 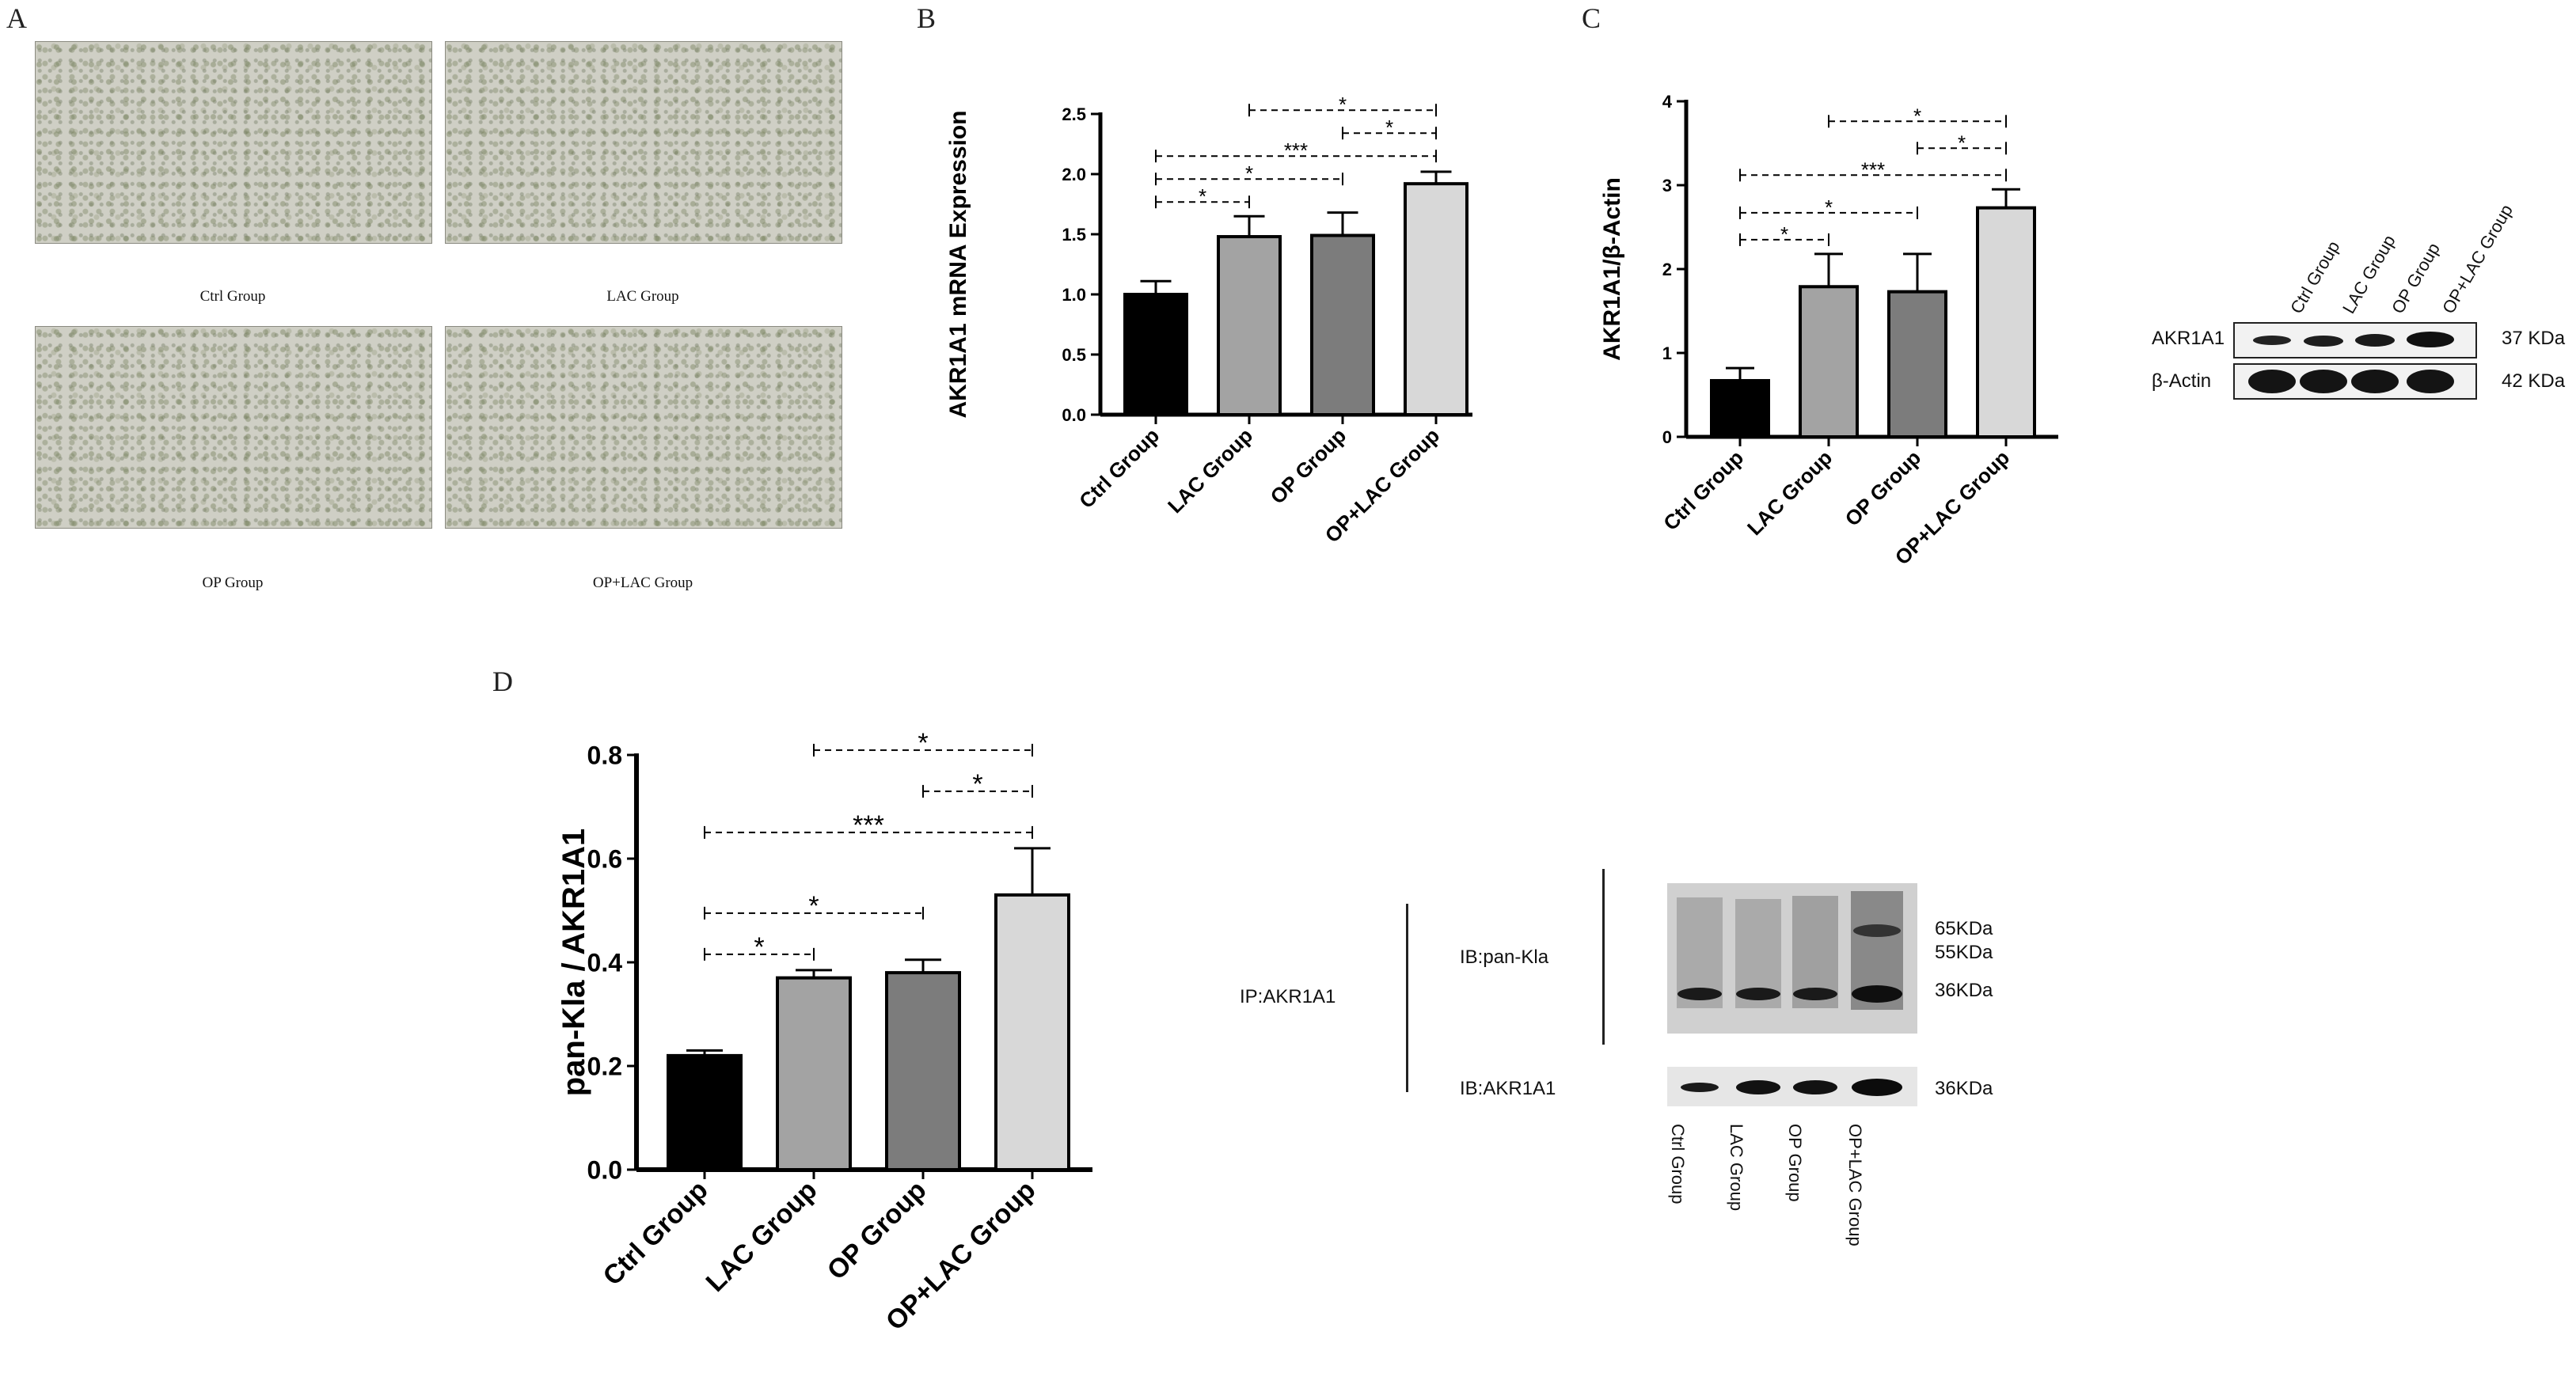 What do you see at coordinates (604, 1067) in the screenshot?
I see `chart-d-y-tick-label: 0.2` at bounding box center [604, 1067].